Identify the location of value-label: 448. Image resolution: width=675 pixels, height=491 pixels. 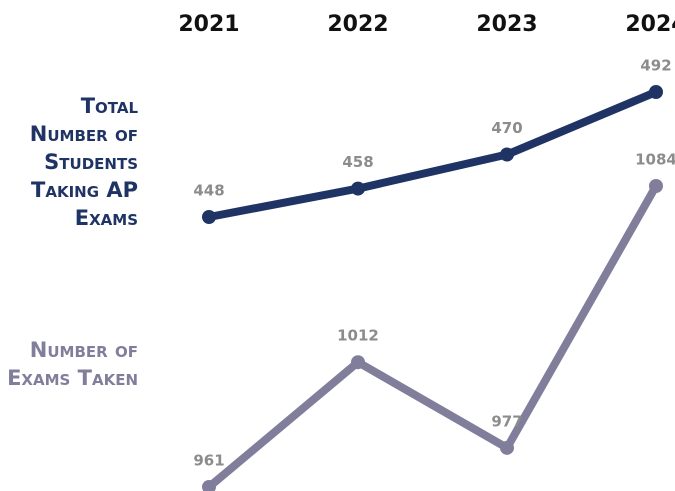
(208, 191).